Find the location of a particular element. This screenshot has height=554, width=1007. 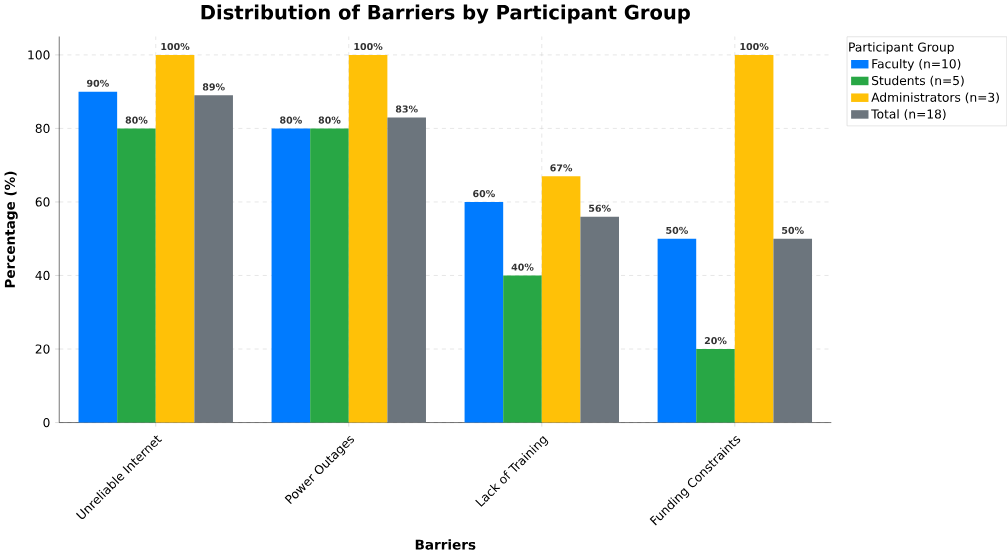

data-label: 56% is located at coordinates (600, 208).